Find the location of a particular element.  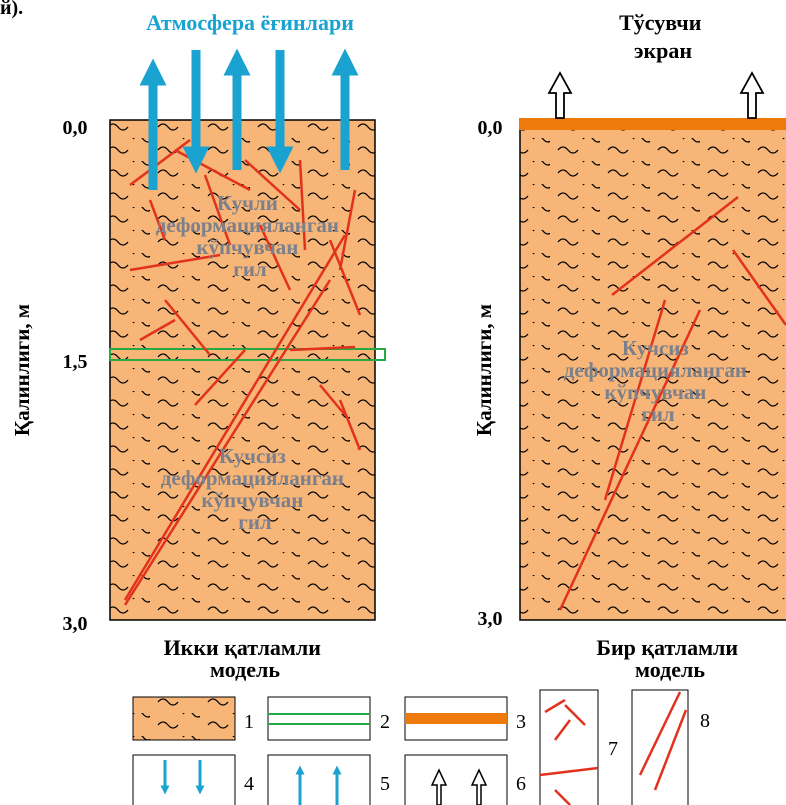

left-caption: Икки қатламли модель is located at coordinates (245, 658).